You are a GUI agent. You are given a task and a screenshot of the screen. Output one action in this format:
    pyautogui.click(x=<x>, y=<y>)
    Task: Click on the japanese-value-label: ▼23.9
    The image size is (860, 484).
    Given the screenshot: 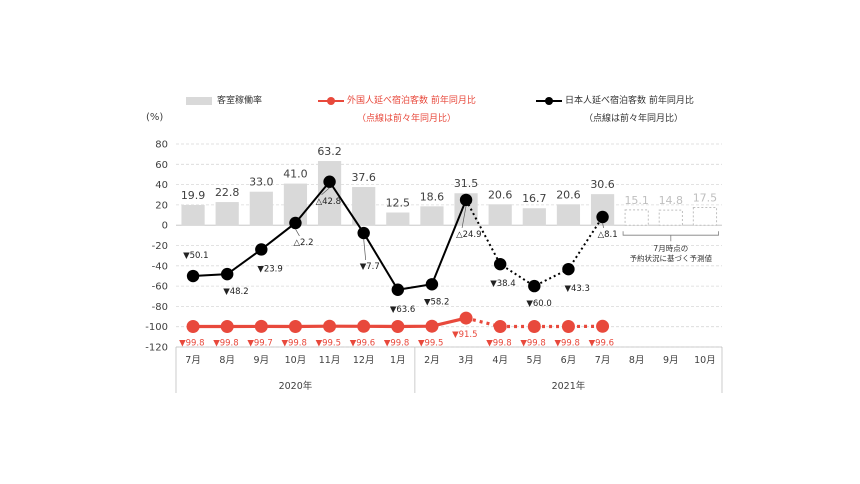 What is the action you would take?
    pyautogui.click(x=269, y=269)
    